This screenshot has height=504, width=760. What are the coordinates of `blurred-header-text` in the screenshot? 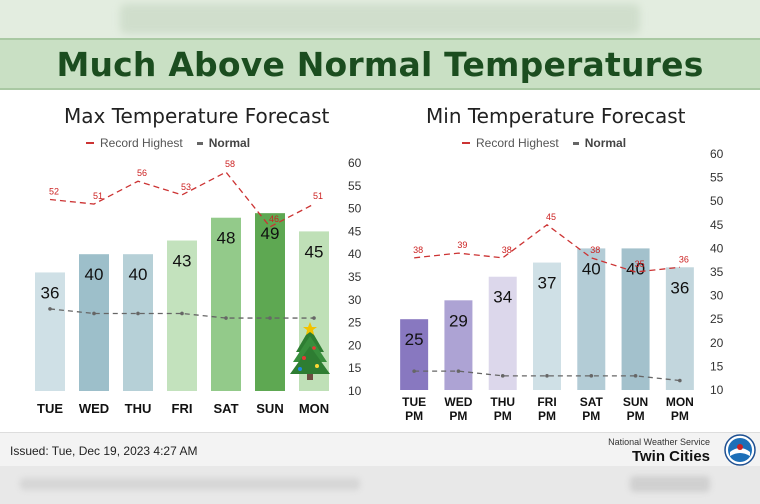 It's located at (380, 19).